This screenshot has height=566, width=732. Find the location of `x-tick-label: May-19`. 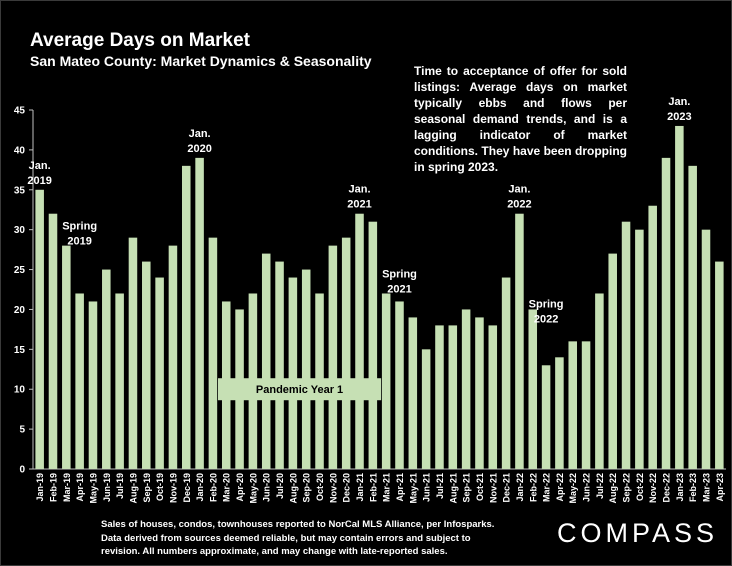

x-tick-label: May-19 is located at coordinates (93, 488).